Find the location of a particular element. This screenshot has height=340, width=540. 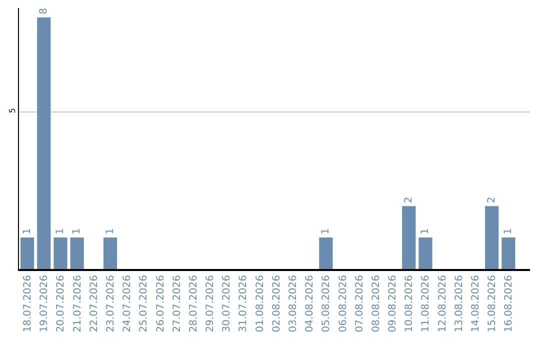

x-tick-label: 04.08.2026 is located at coordinates (310, 303).